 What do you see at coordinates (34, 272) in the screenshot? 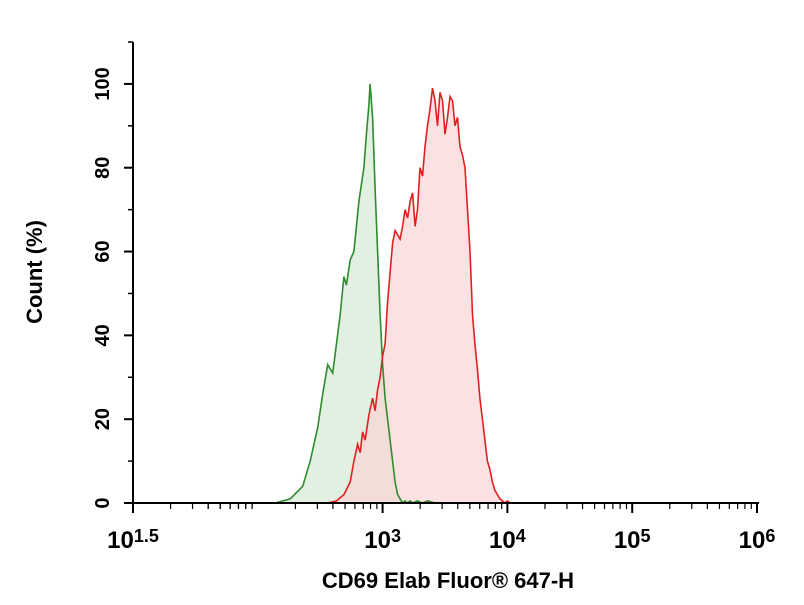
I see `y-axis-title: Count (%)` at bounding box center [34, 272].